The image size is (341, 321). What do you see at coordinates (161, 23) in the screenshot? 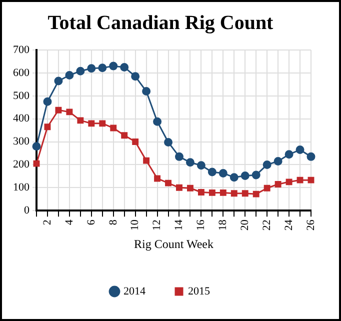
I see `chart-title: Total Canadian Rig Count` at bounding box center [161, 23].